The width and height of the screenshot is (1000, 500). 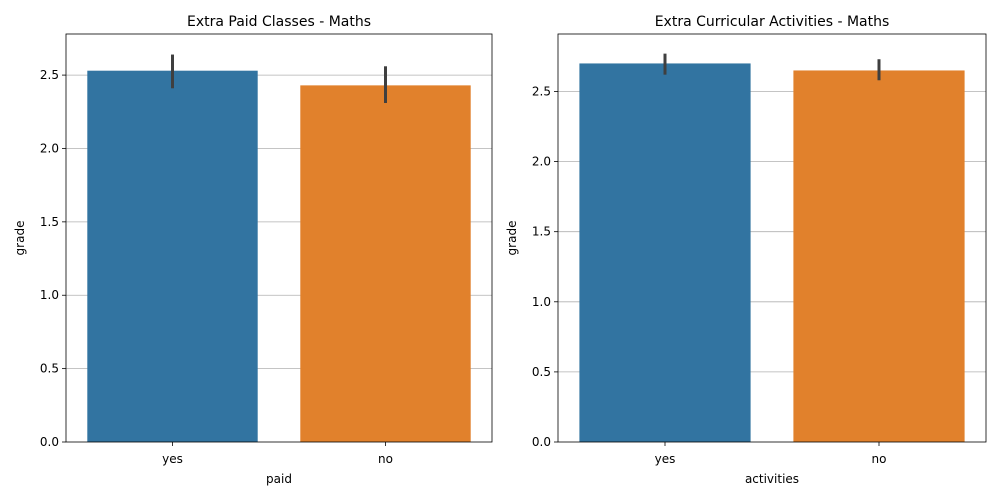 What do you see at coordinates (279, 22) in the screenshot?
I see `chart-title: Extra Paid Classes - Maths` at bounding box center [279, 22].